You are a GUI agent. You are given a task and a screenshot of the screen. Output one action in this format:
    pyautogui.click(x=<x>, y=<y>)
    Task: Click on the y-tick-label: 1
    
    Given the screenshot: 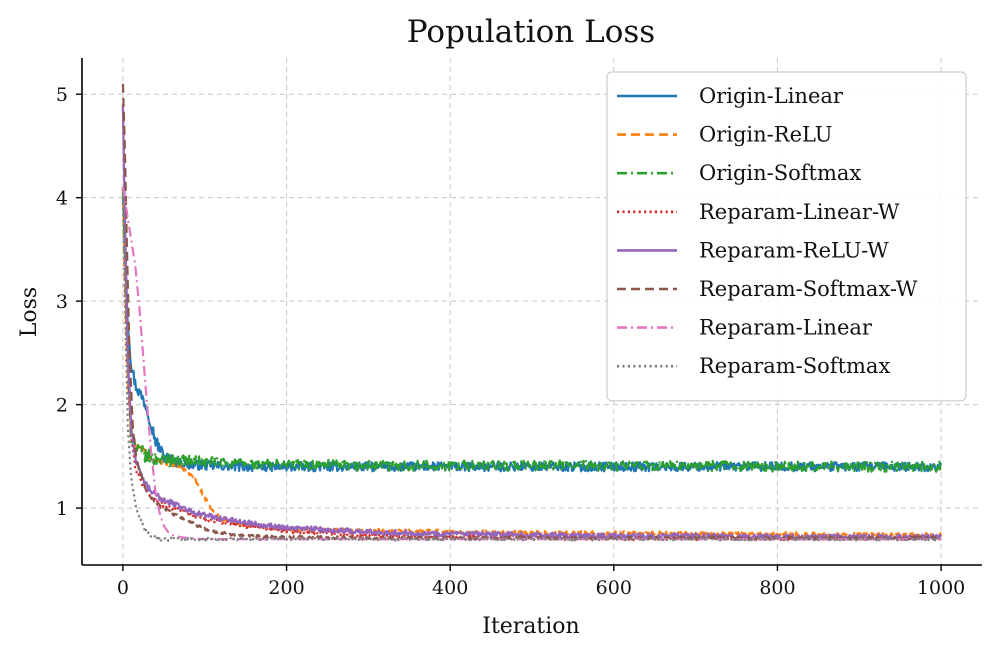 What is the action you would take?
    pyautogui.click(x=62, y=509)
    